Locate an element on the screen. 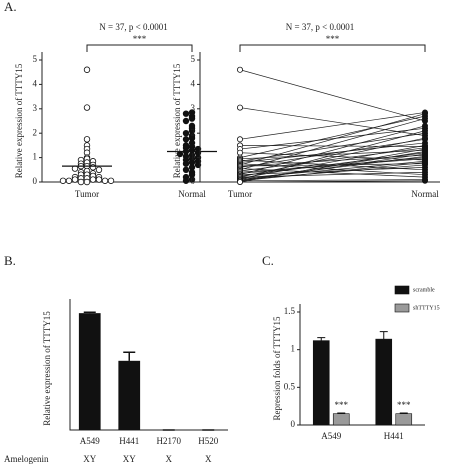  y-tick-label: 0.5 is located at coordinates (290, 386).